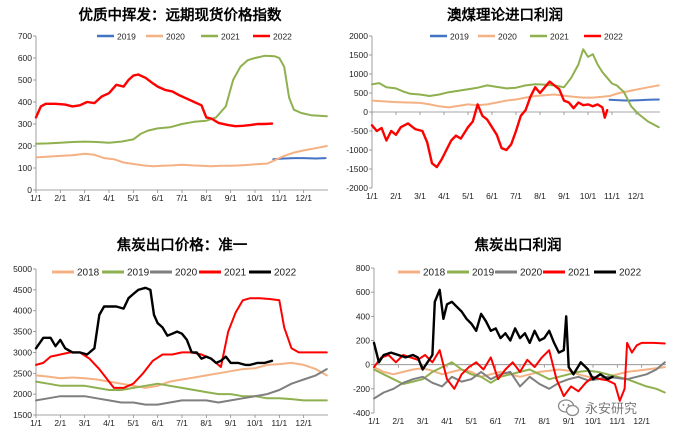 Image resolution: width=675 pixels, height=439 pixels. What do you see at coordinates (361, 389) in the screenshot?
I see `chart-3-ytick-label-5: -200` at bounding box center [361, 389].